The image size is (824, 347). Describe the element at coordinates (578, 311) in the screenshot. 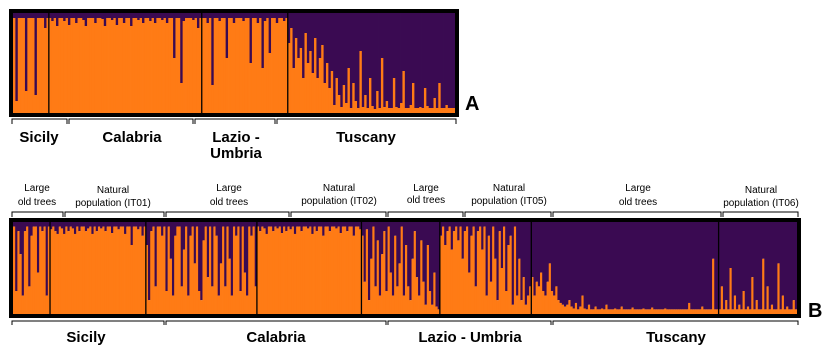

I see `panel-b-bar-g7-22-cluster1` at that location.